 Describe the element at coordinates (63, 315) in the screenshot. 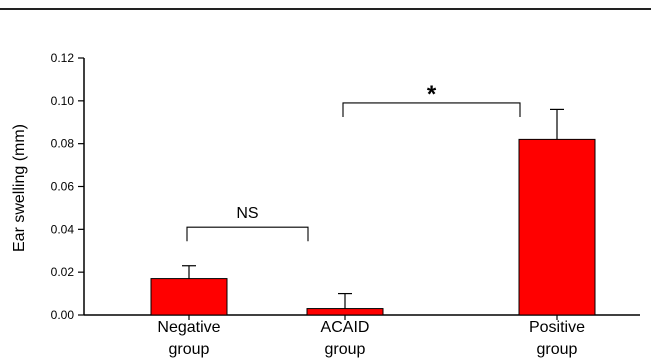

I see `y-tick-label: 0.00` at that location.